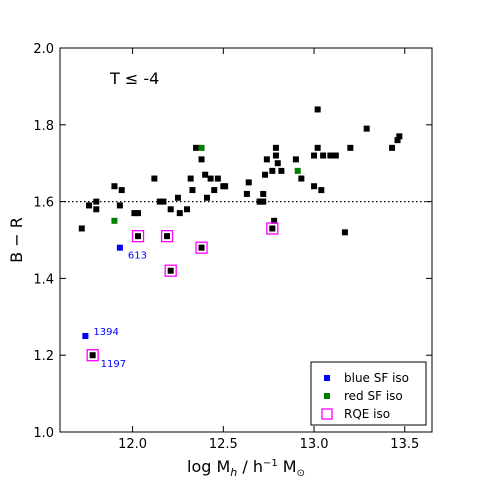 This screenshot has height=480, width=480. What do you see at coordinates (134, 78) in the screenshot?
I see `annotation-text: T ≤ -4` at bounding box center [134, 78].